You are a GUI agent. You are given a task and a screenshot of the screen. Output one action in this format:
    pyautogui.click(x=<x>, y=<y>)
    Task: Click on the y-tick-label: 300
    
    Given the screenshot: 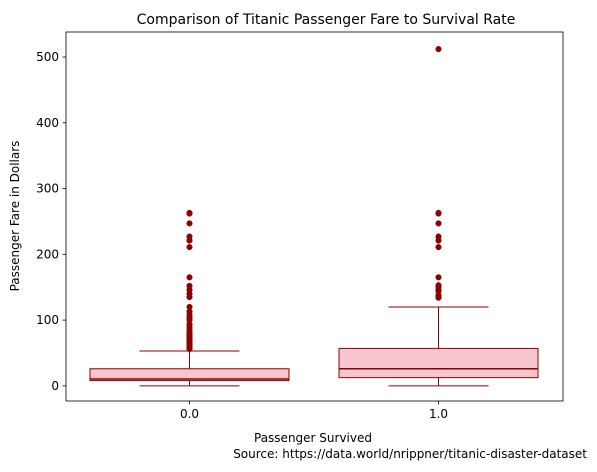 What is the action you would take?
    pyautogui.click(x=47, y=189)
    